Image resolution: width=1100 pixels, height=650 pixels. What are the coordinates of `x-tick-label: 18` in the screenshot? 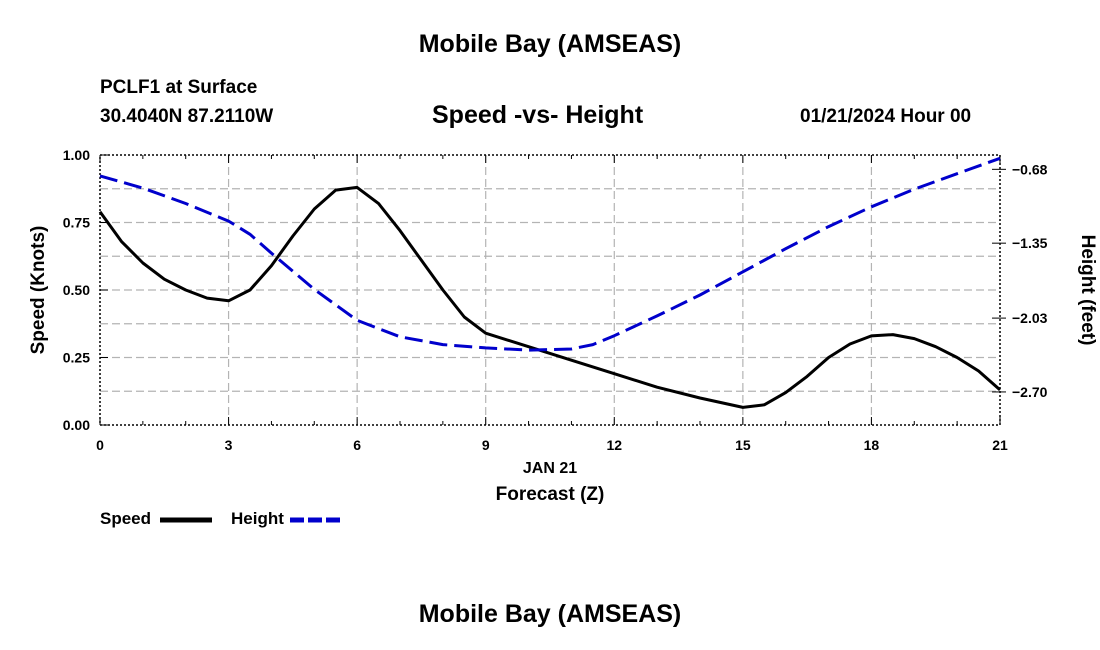 It's located at (872, 445).